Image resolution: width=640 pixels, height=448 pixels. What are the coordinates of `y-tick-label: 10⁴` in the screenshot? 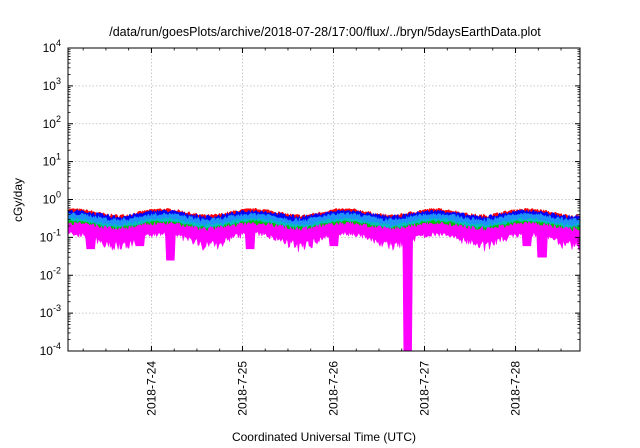 It's located at (52, 46).